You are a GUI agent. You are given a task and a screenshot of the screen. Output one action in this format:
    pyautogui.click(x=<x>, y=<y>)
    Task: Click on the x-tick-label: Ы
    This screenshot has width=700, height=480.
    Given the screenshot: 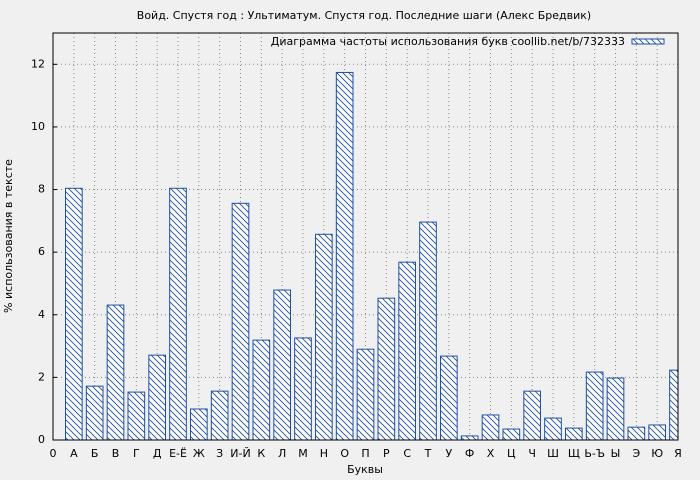 What is the action you would take?
    pyautogui.click(x=616, y=453)
    